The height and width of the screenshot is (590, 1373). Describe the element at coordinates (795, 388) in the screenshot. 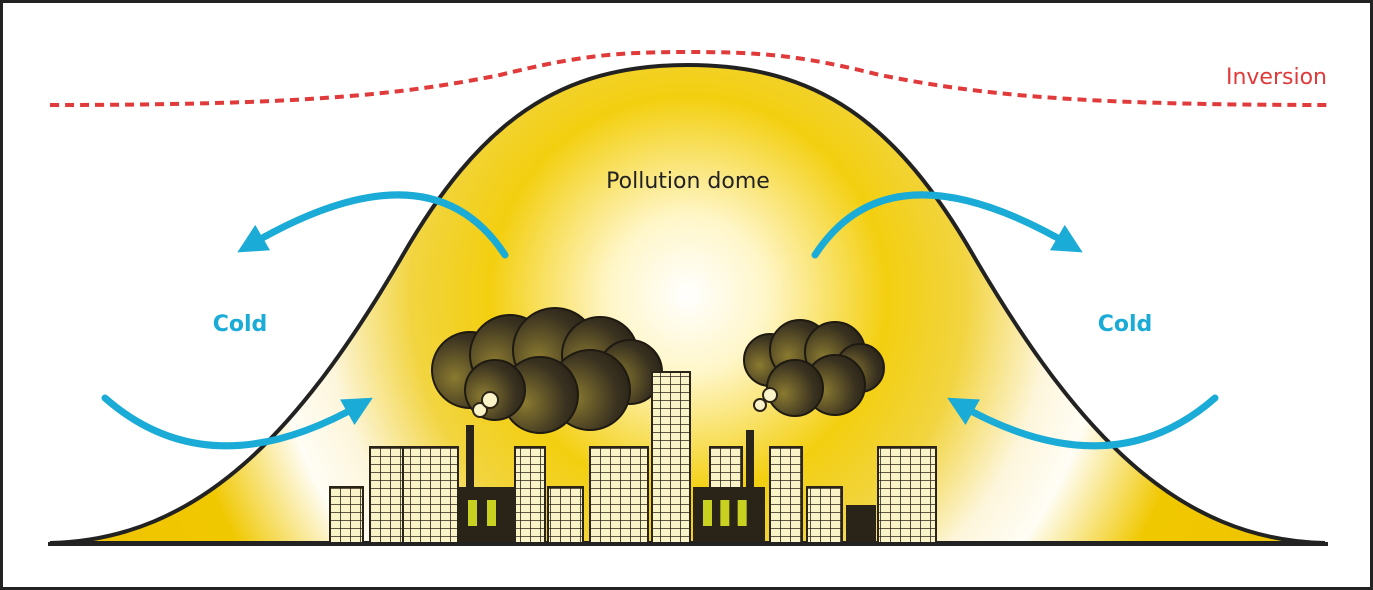

I see `smoke-cloud` at that location.